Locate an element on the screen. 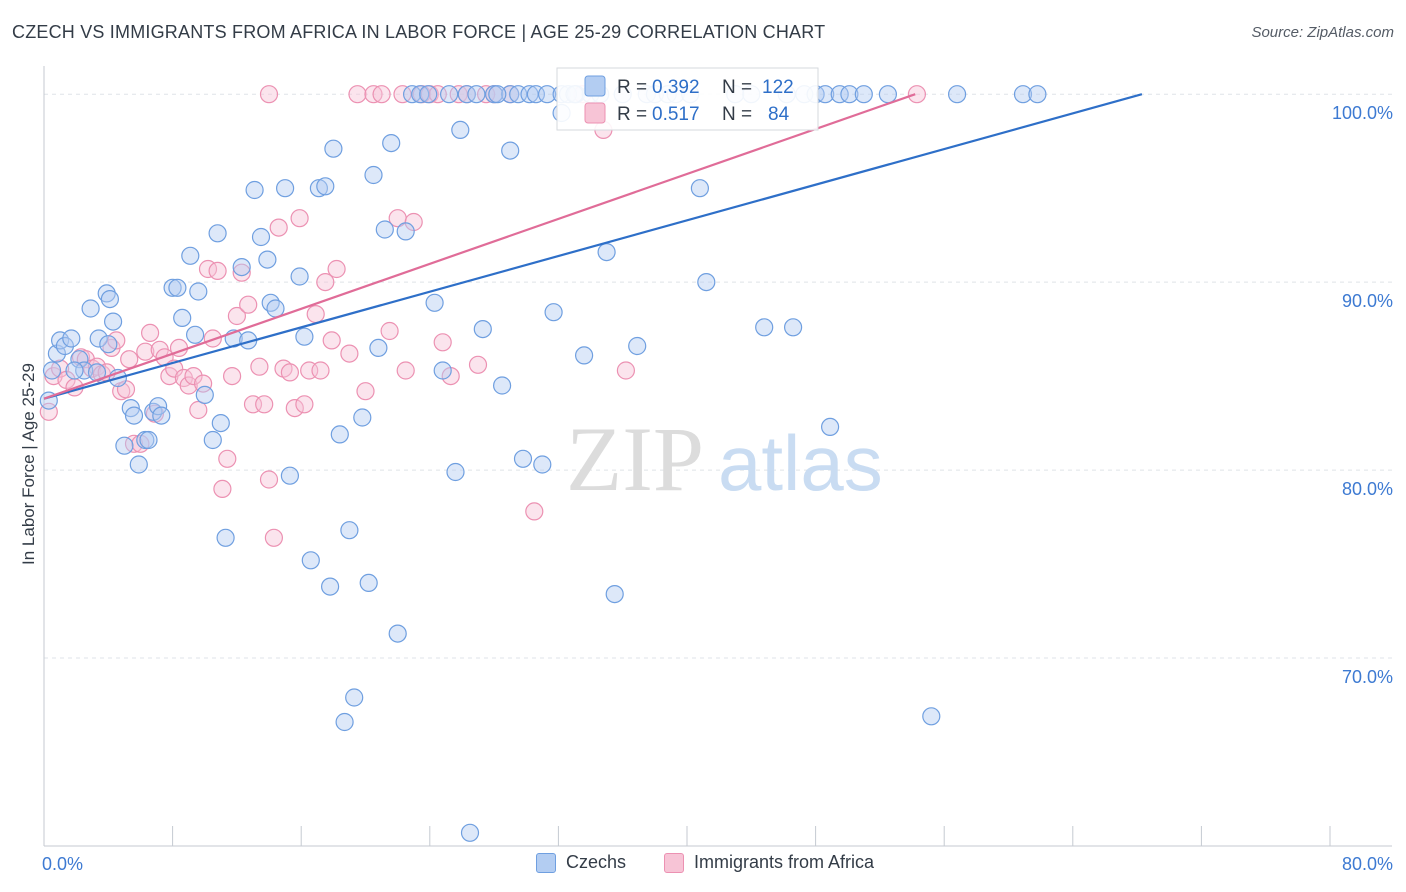 The image size is (1406, 892). legend-item-africa: Immigrants from Africa is located at coordinates (769, 862).